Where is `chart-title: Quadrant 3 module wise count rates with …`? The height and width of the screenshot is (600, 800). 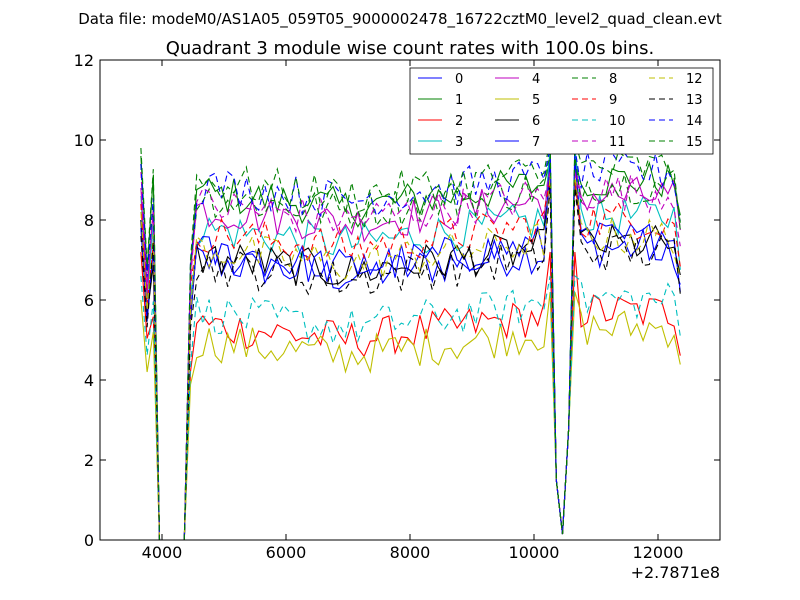
chart-title: Quadrant 3 module wise count rates with … is located at coordinates (410, 48).